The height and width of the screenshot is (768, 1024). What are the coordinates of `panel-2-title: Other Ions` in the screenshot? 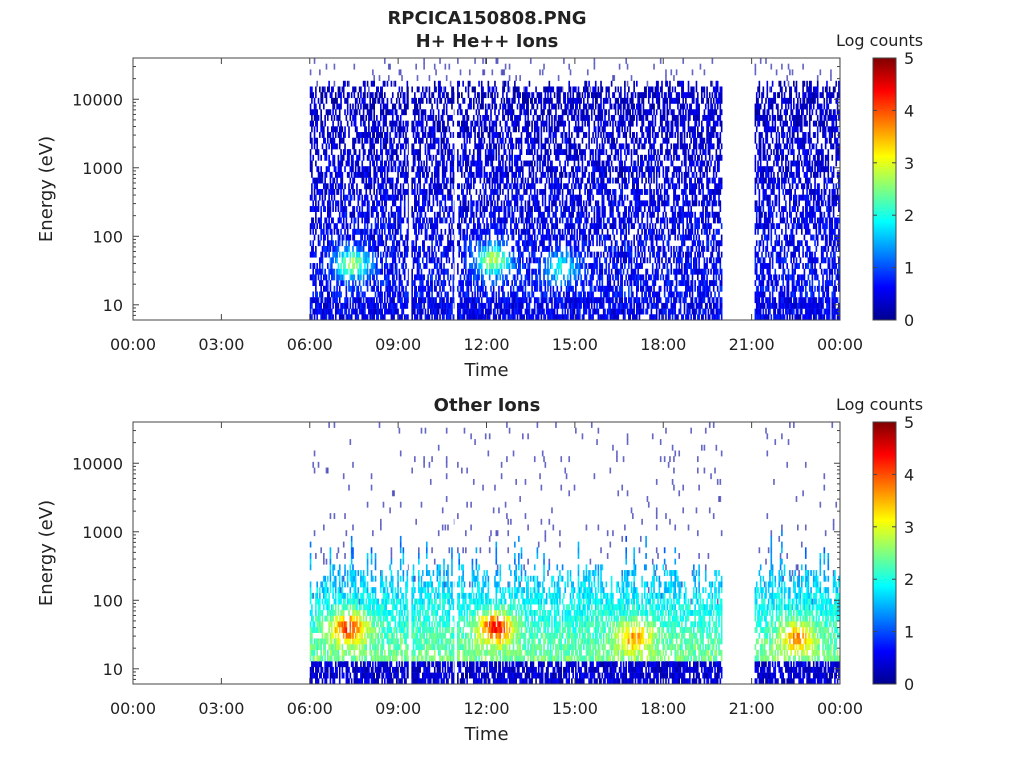 It's located at (487, 405).